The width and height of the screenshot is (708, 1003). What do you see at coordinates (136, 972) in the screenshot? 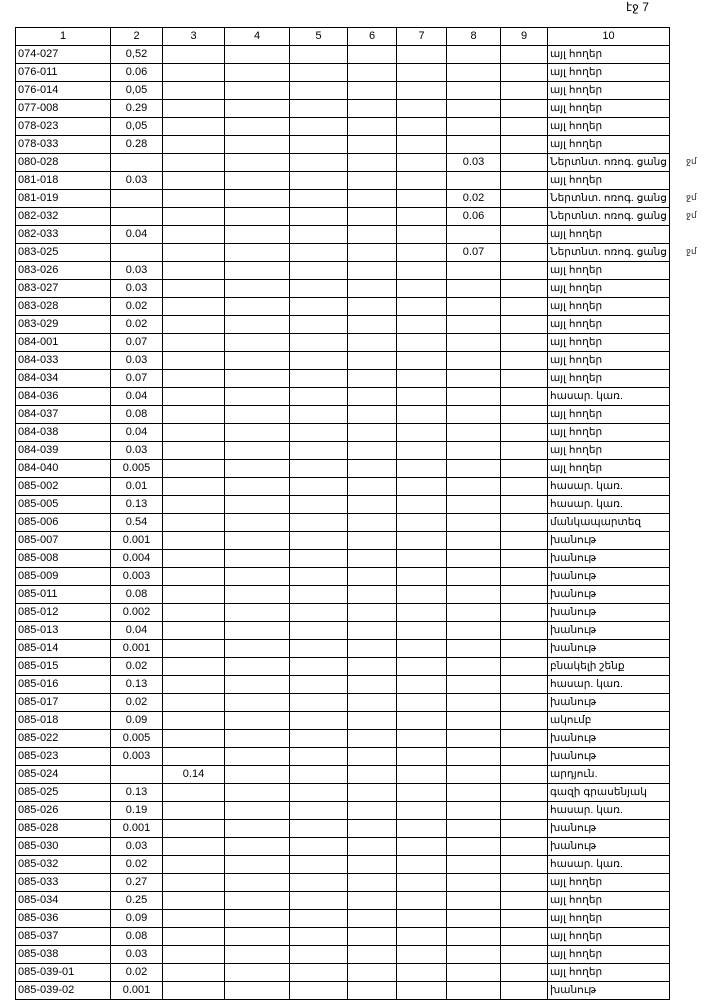
I see `area-cell-col2: 0.02` at bounding box center [136, 972].